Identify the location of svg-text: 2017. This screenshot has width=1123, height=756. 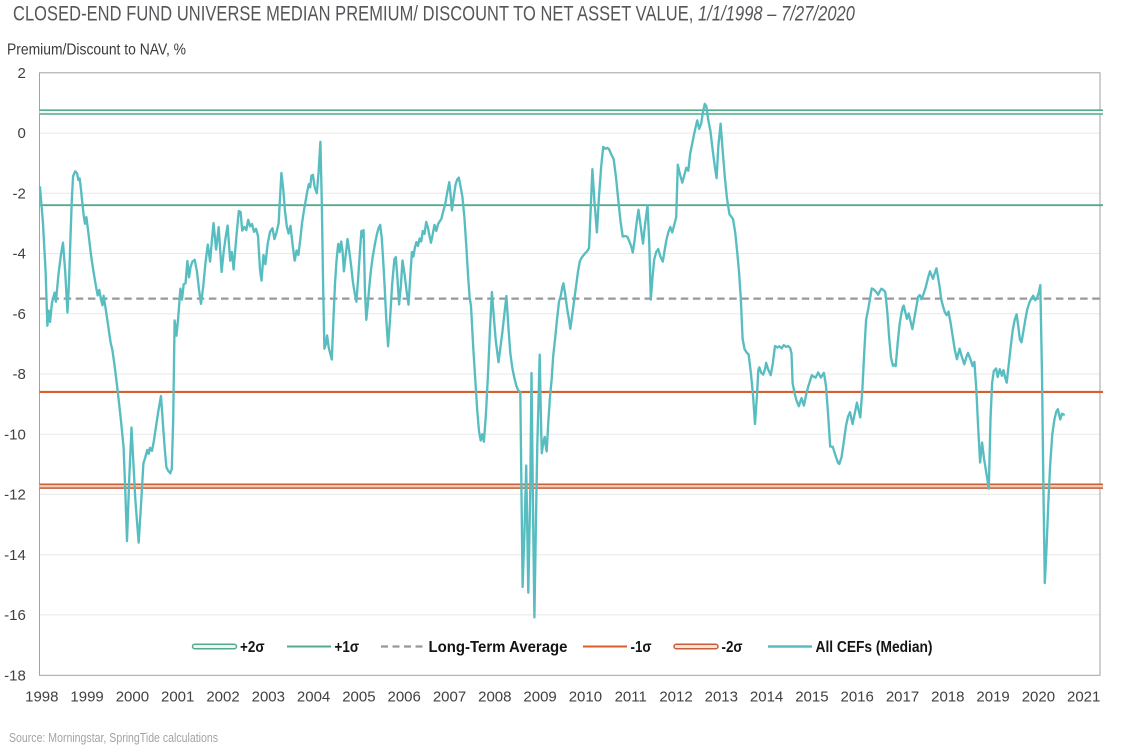
(902, 697).